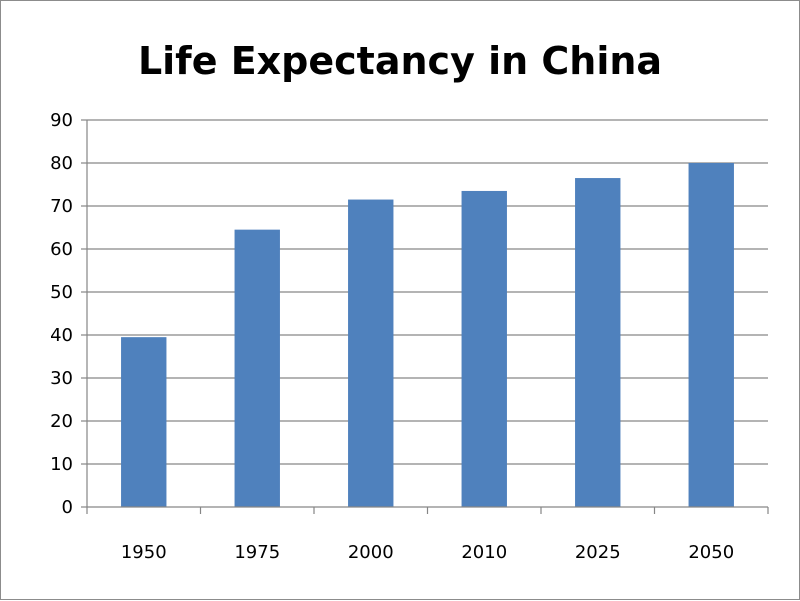  Describe the element at coordinates (144, 552) in the screenshot. I see `x-tick-label: 1950` at that location.